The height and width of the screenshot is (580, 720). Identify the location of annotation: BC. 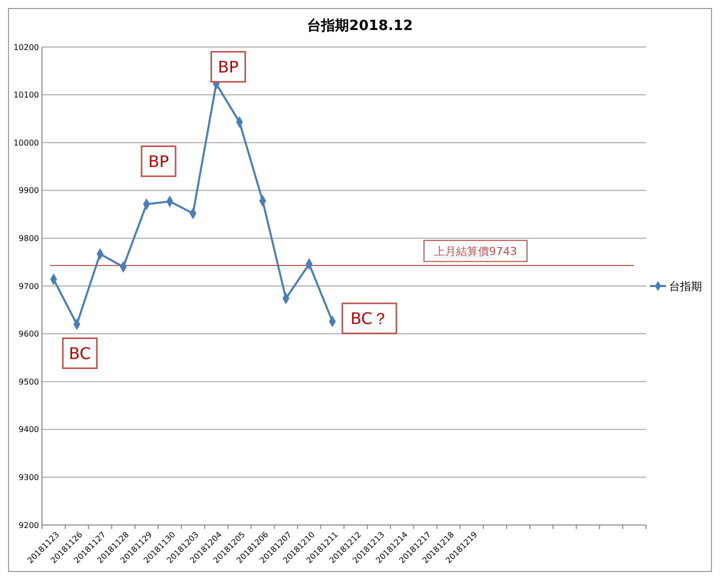
(79, 353).